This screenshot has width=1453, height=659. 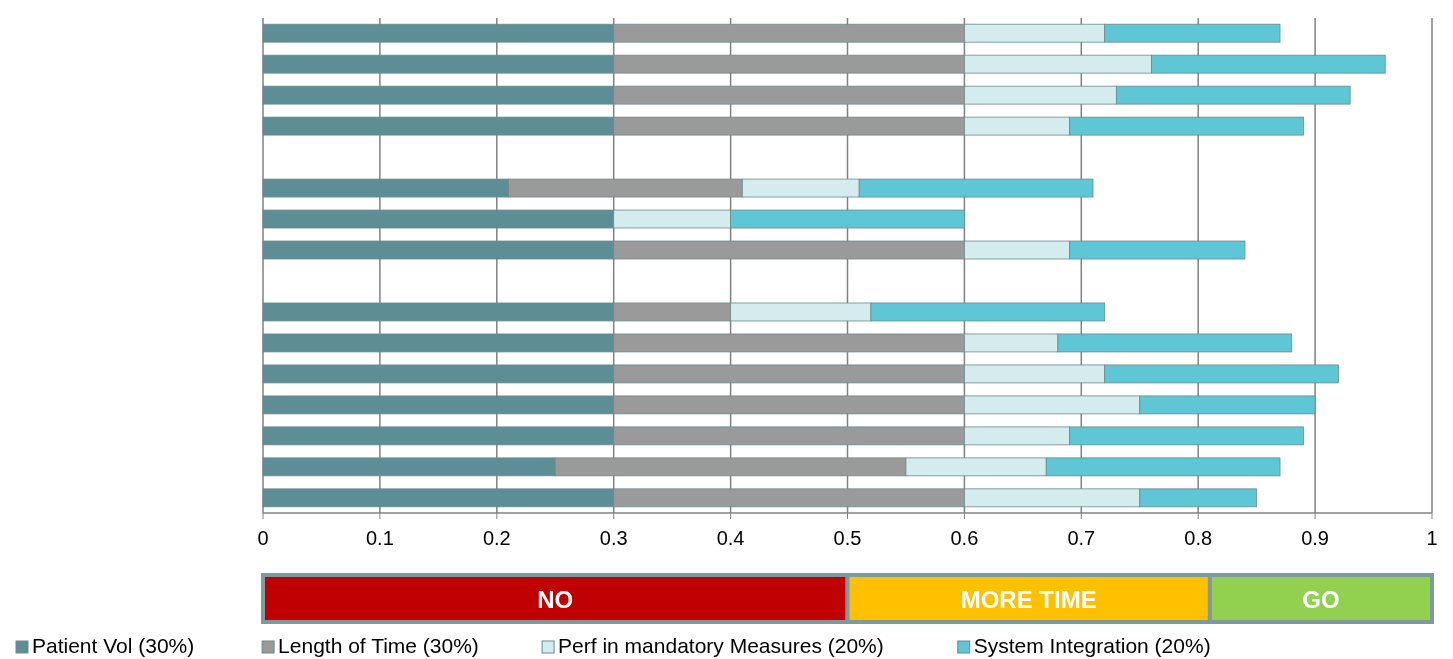 I want to click on series-label: NO, so click(x=555, y=599).